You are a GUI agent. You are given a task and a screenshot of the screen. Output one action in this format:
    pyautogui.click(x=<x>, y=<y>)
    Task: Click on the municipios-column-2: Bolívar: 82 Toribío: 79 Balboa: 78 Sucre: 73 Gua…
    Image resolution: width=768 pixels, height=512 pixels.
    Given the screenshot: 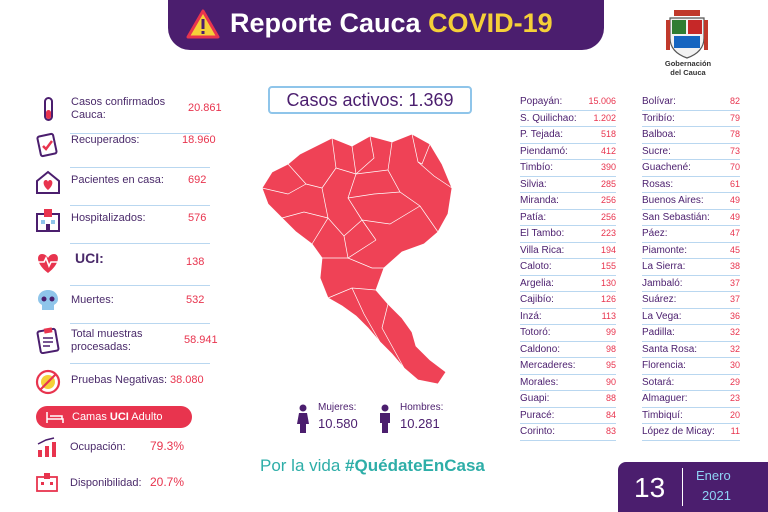 What is the action you would take?
    pyautogui.click(x=691, y=267)
    